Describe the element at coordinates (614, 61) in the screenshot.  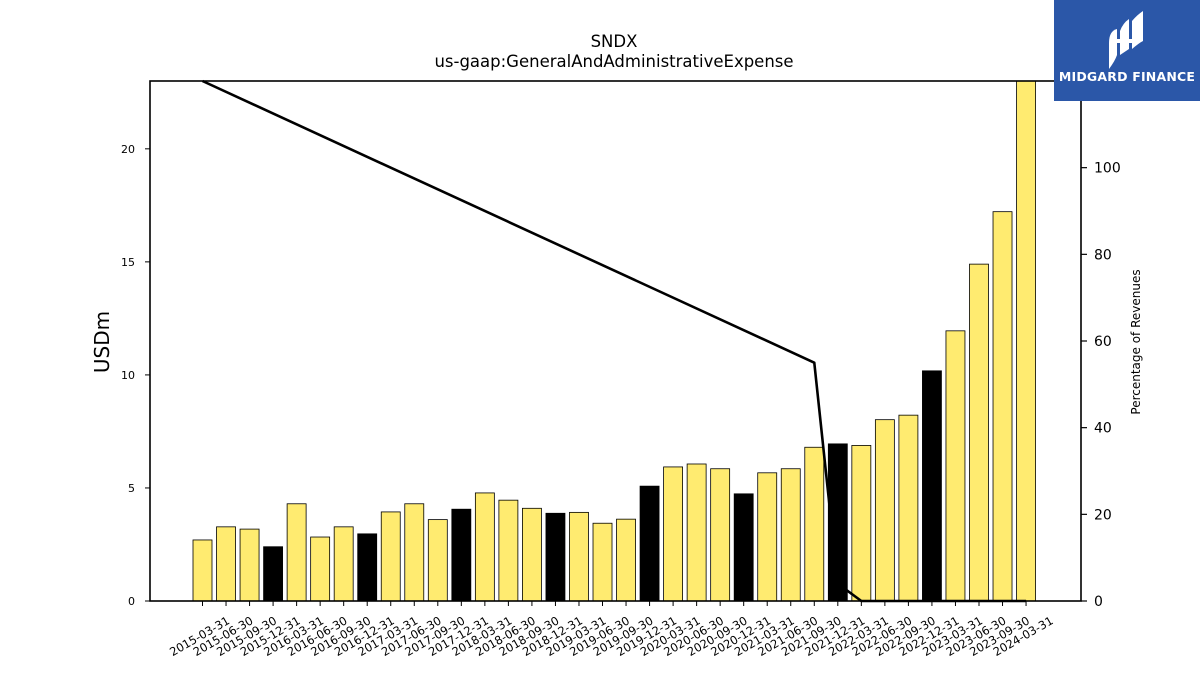
I see `chart-subtitle: us-gaap:GeneralAndAdministrativeExpense` at that location.